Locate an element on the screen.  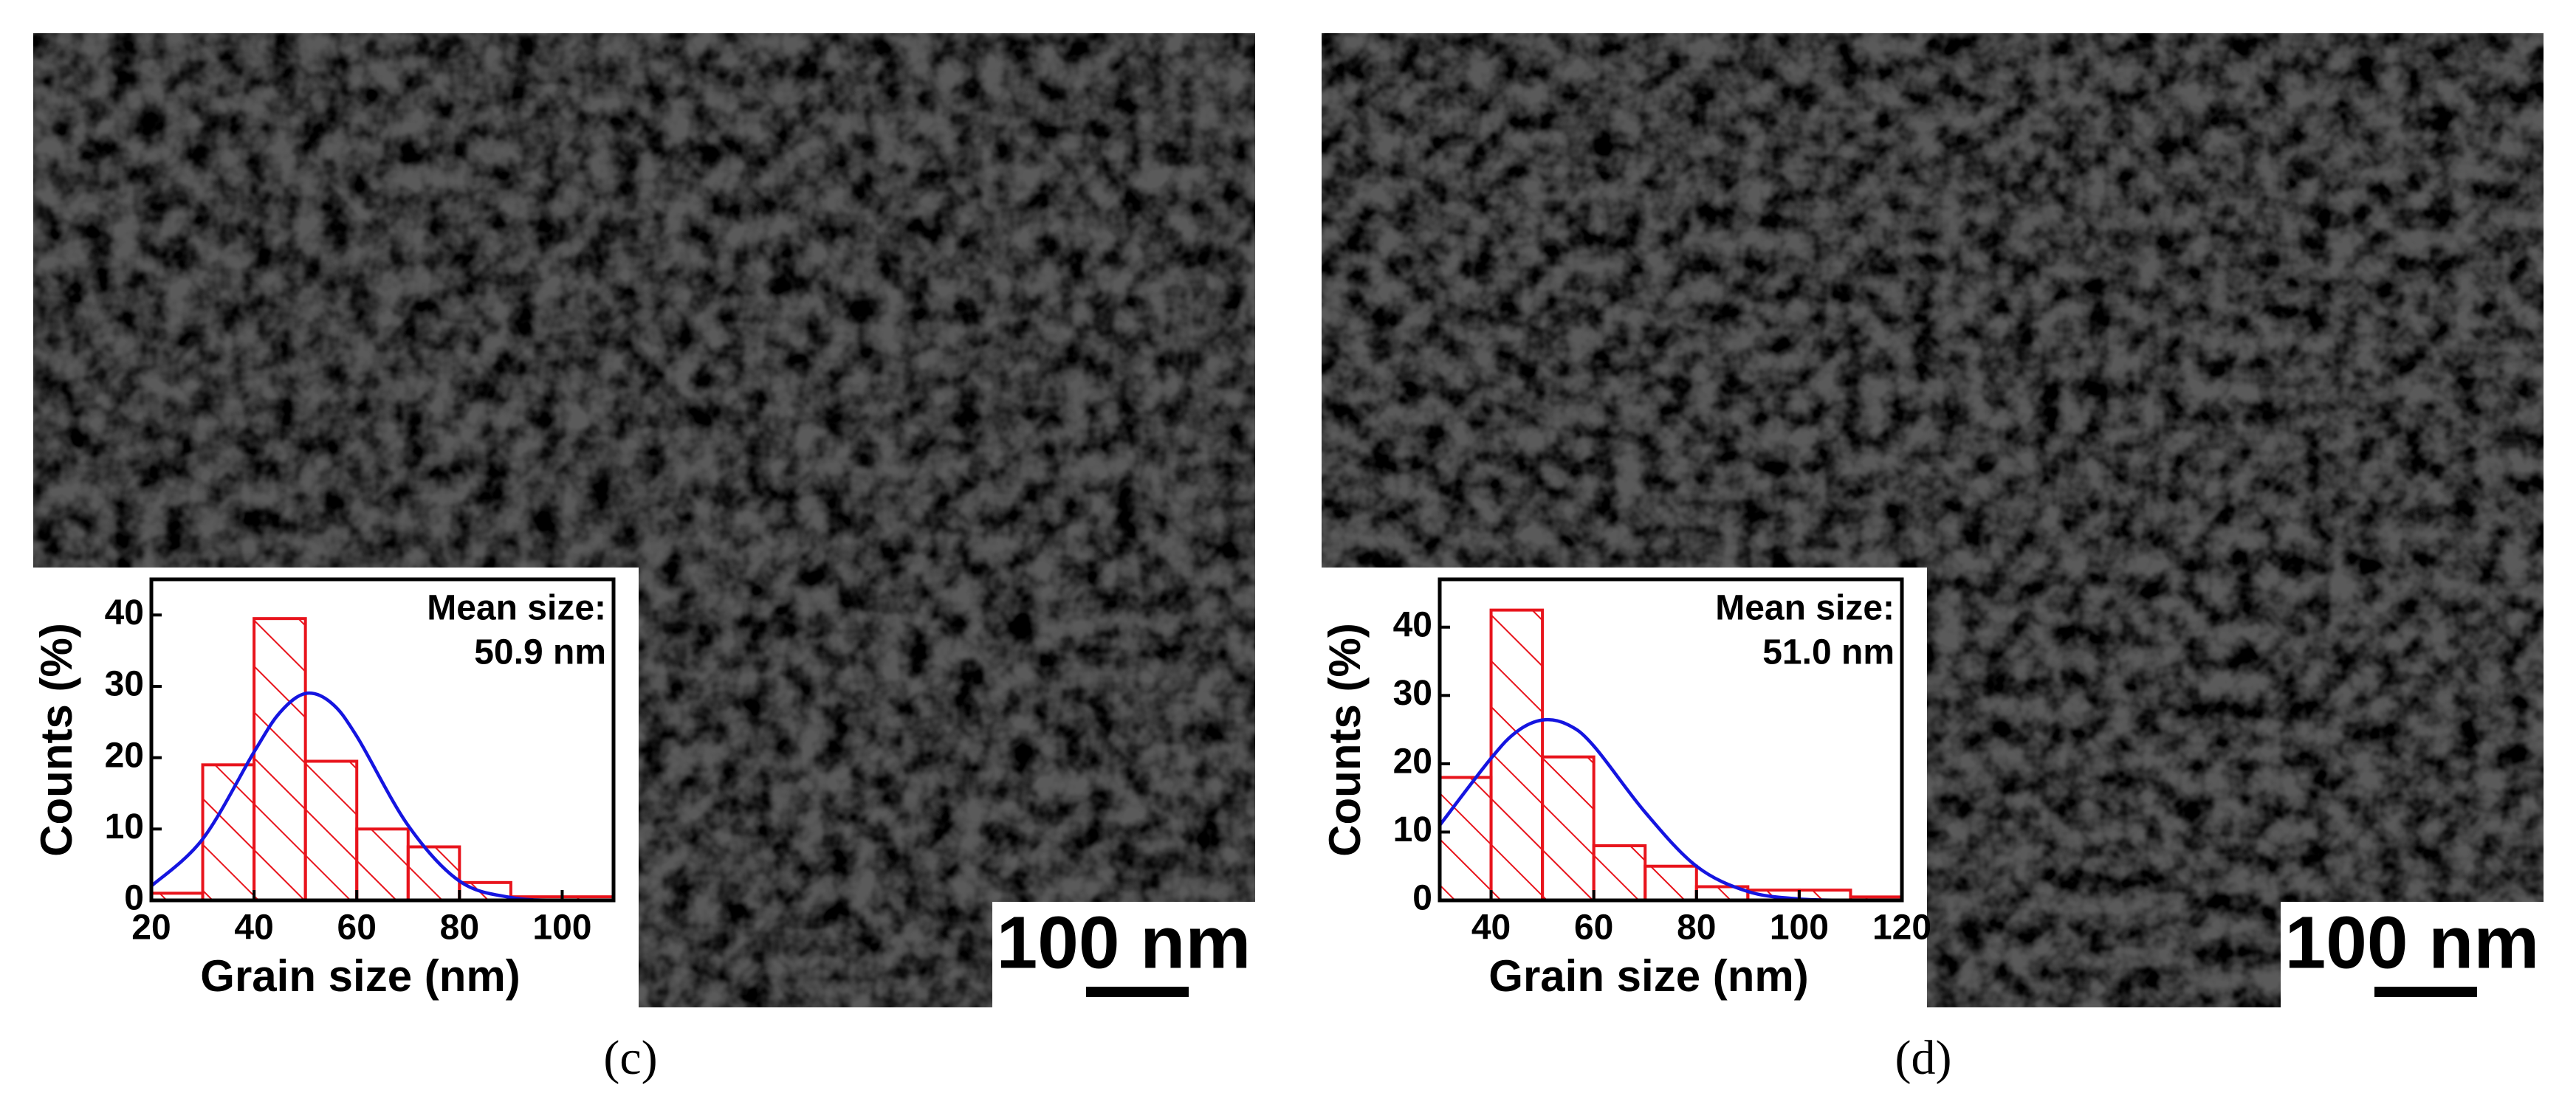
panel-label: (c) is located at coordinates (630, 1058).